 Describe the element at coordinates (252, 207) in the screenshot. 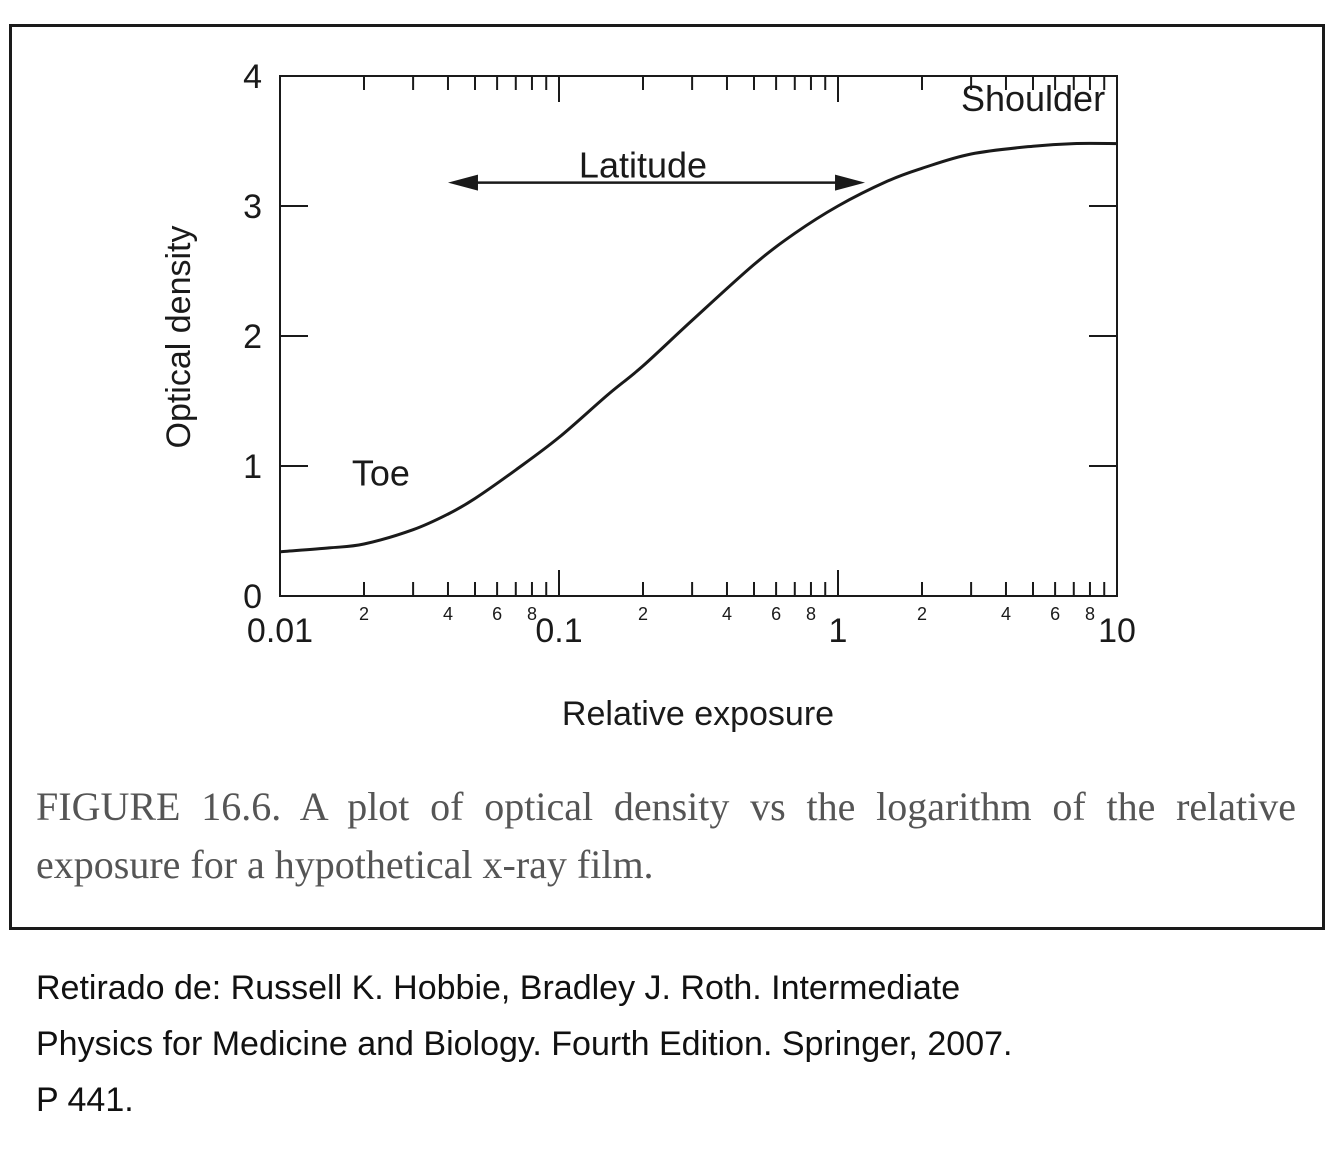

I see `y-tick-label: 3` at that location.